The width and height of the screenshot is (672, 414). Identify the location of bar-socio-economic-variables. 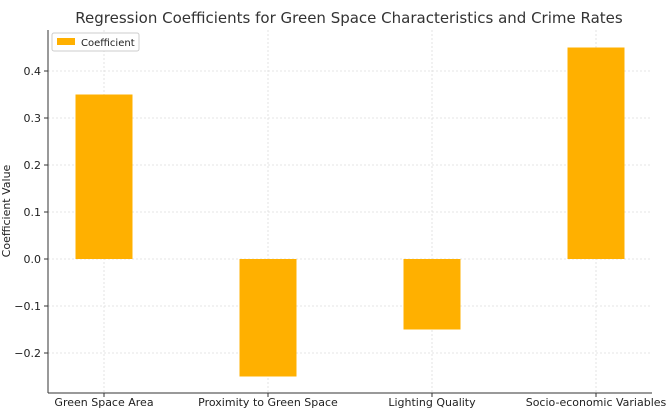
(596, 153).